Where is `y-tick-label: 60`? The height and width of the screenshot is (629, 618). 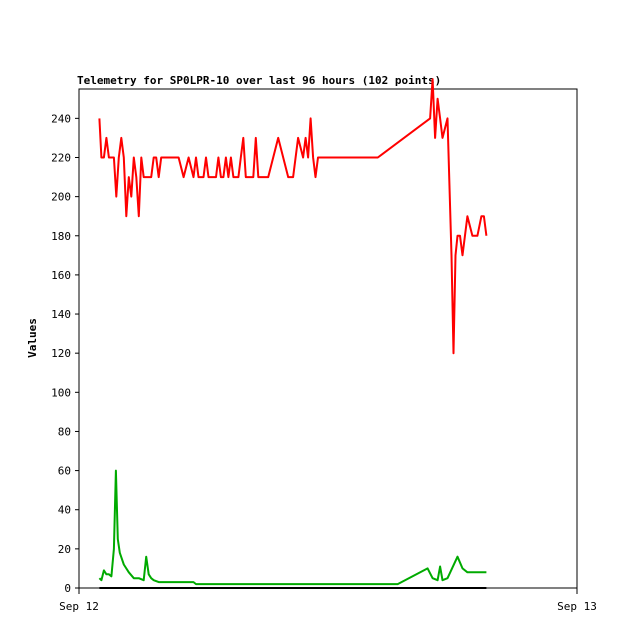 y-tick-label: 60 is located at coordinates (64, 471).